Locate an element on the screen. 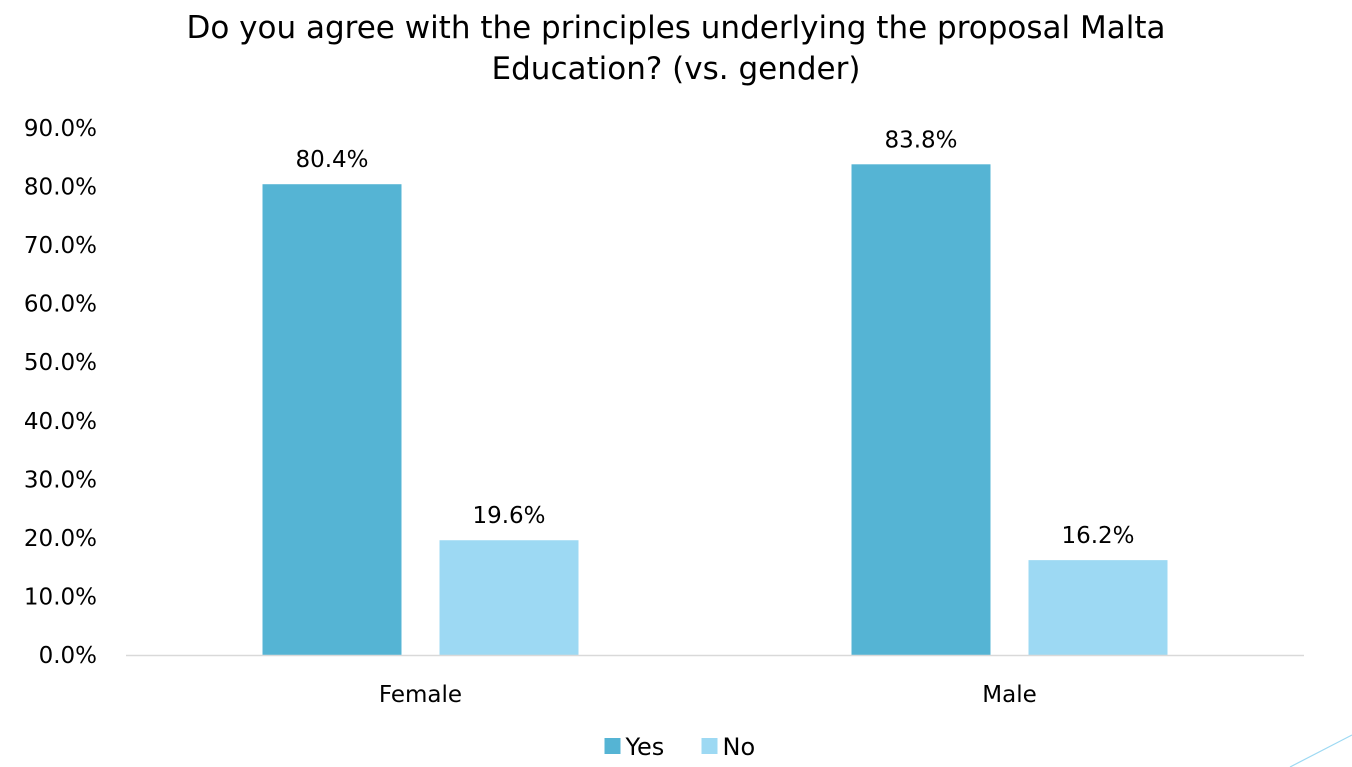 The width and height of the screenshot is (1352, 767). bar-no-male is located at coordinates (1098, 607).